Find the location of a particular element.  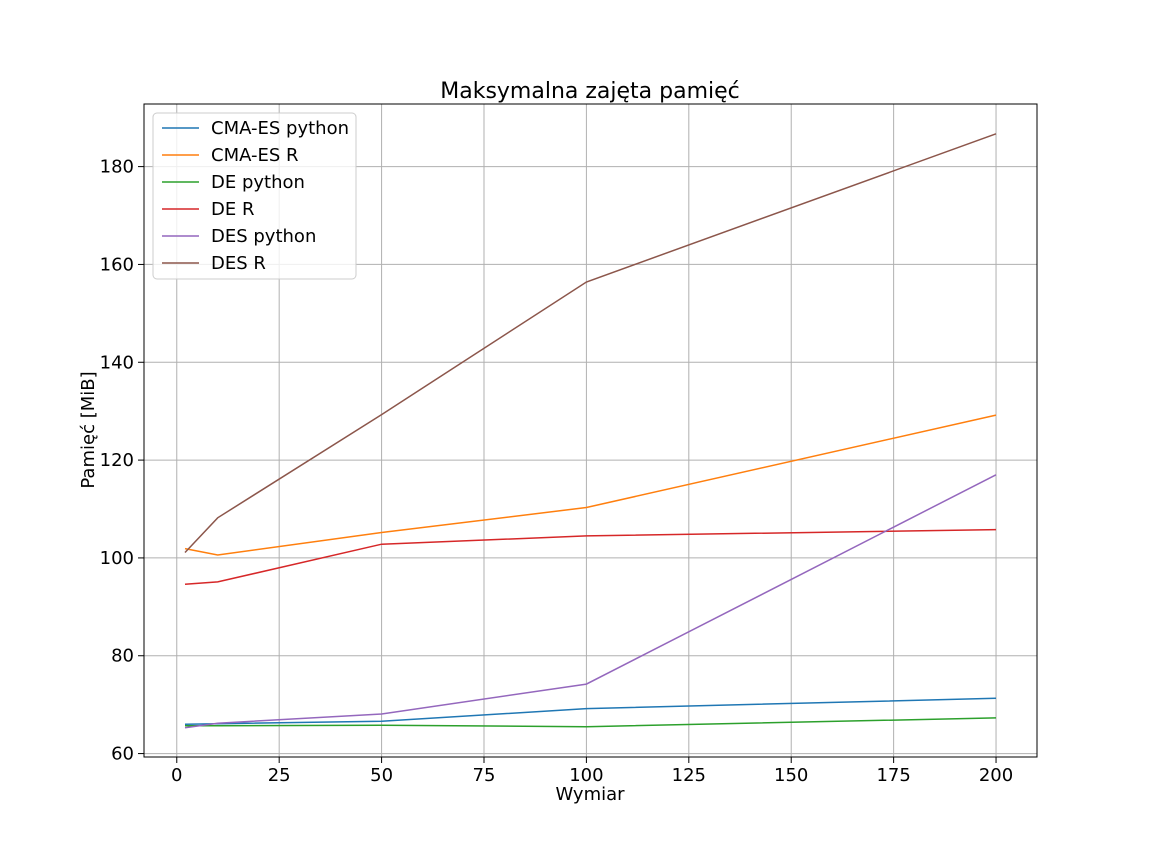

y-tick-label: 60 is located at coordinates (122, 754).